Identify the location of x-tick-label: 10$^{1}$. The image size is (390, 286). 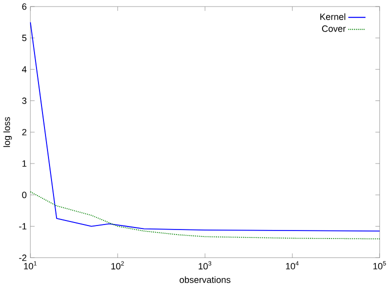
(30, 265).